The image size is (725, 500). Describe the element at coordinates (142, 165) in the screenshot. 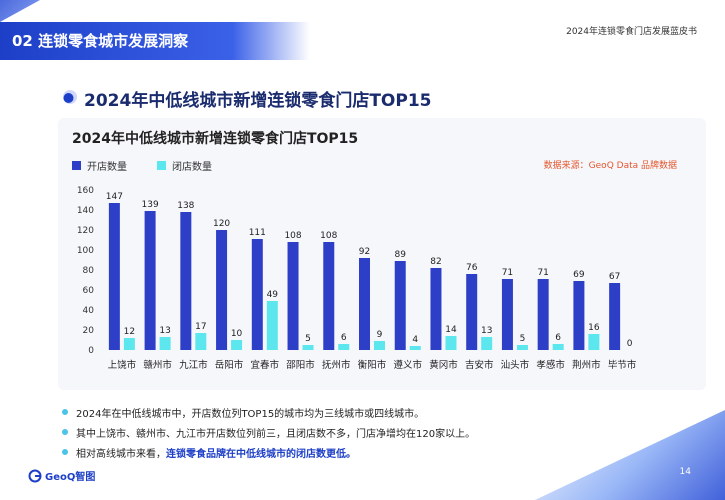

I see `chart-legend: 开店数量 闭店数量` at that location.